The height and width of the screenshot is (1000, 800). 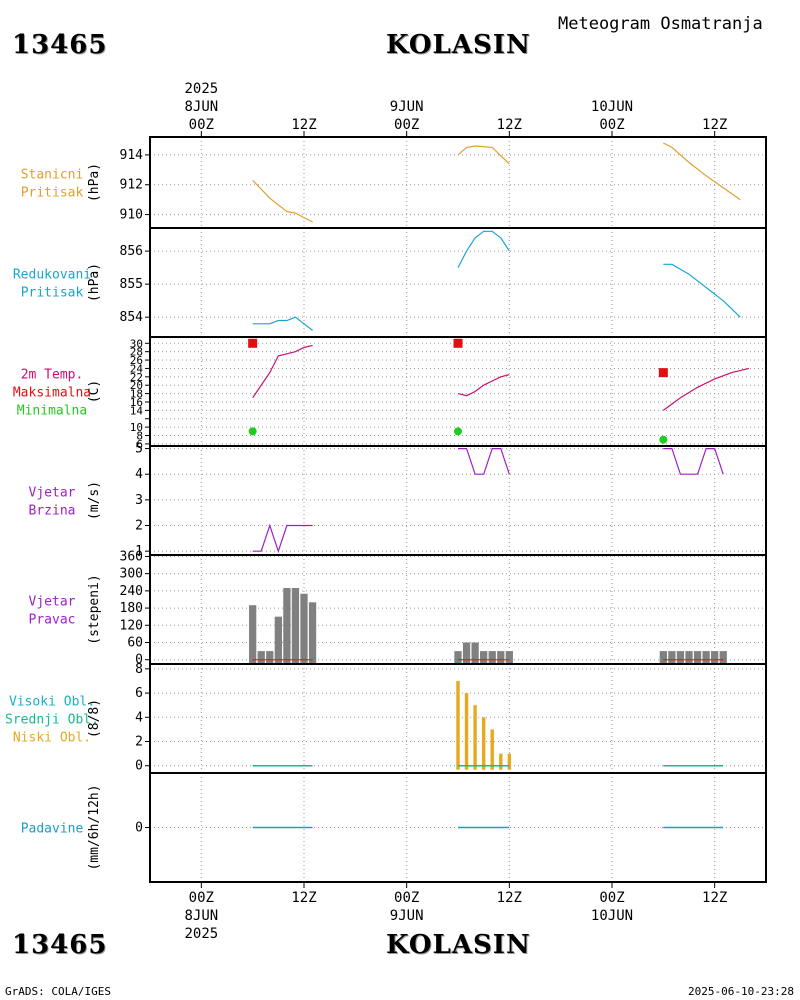 I want to click on y-tick-label: 240, so click(x=131, y=591).